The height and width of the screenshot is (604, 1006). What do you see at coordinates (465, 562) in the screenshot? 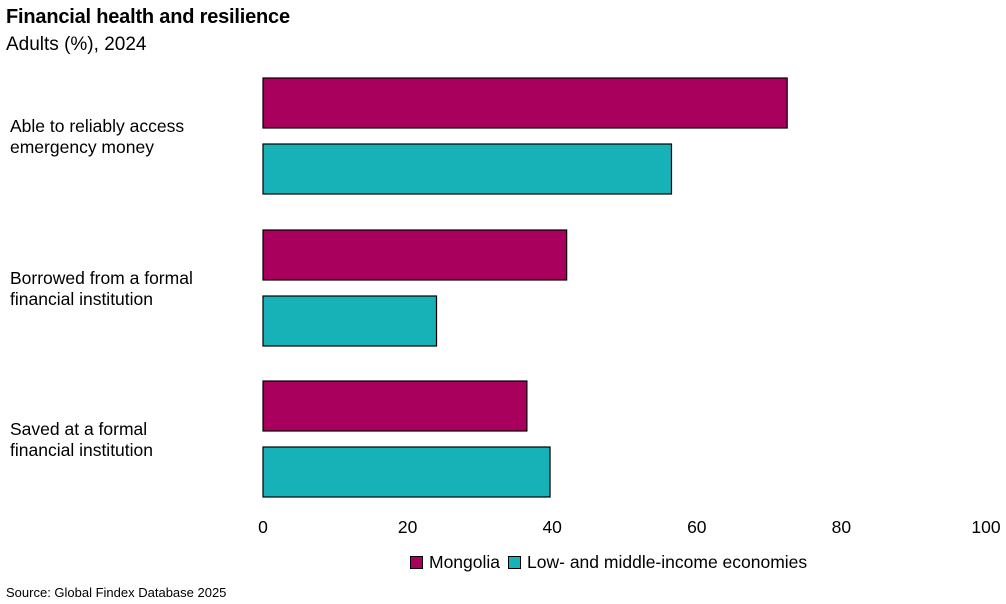
I see `legend-label-series-1: Mongolia` at bounding box center [465, 562].